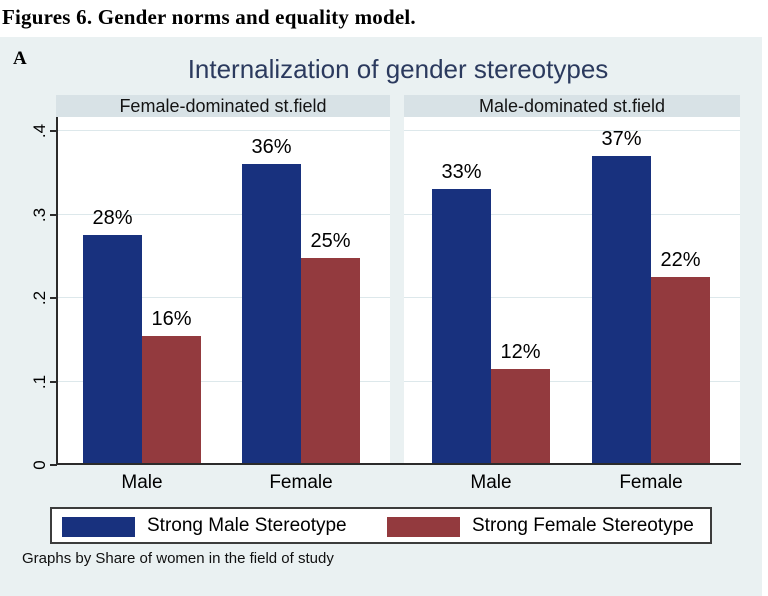 The width and height of the screenshot is (768, 596). Describe the element at coordinates (621, 139) in the screenshot. I see `bar-value-label: 37%` at that location.